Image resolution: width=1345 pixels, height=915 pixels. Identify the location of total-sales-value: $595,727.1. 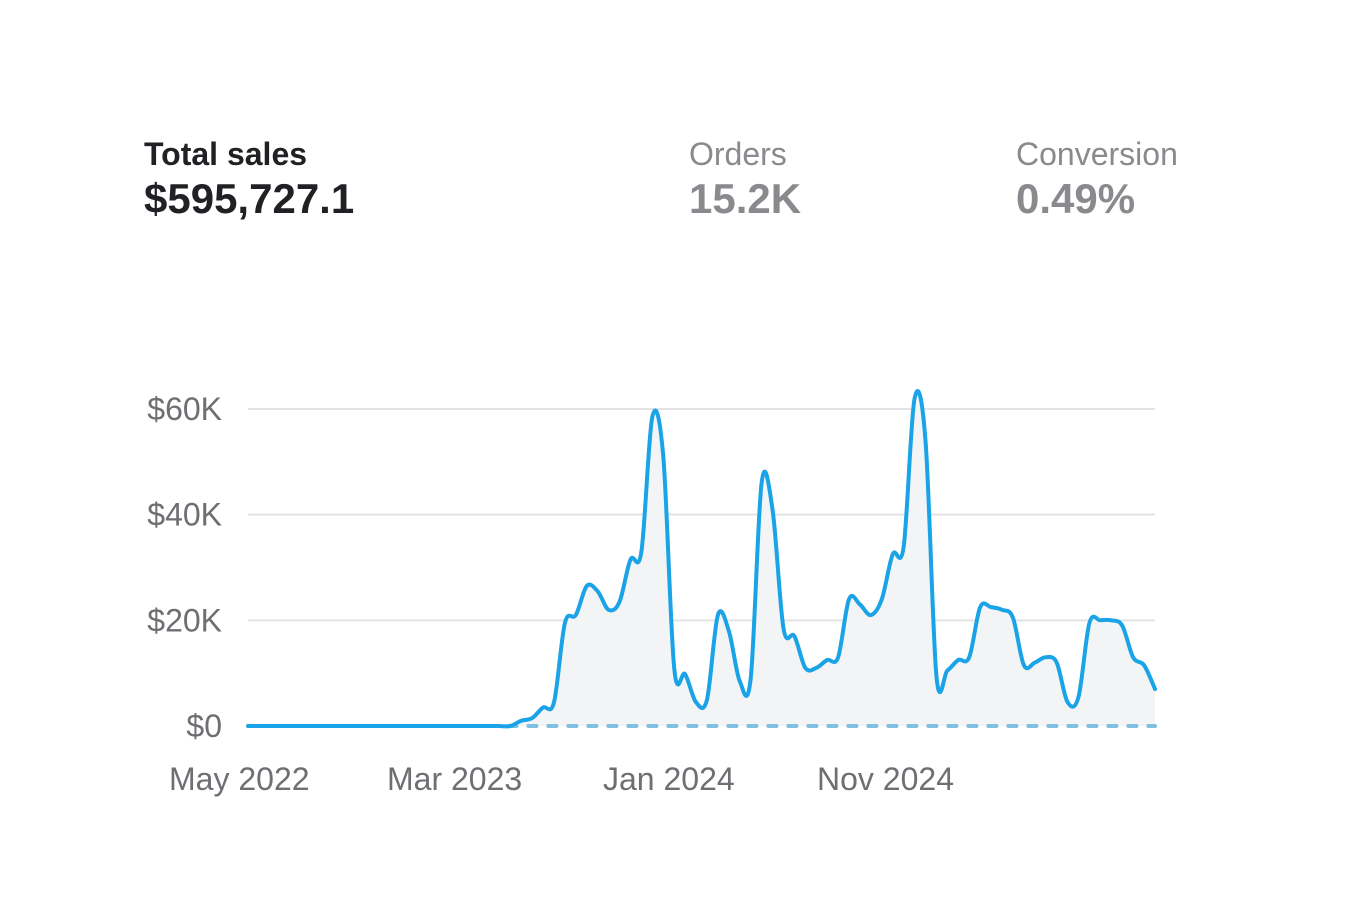
(249, 198).